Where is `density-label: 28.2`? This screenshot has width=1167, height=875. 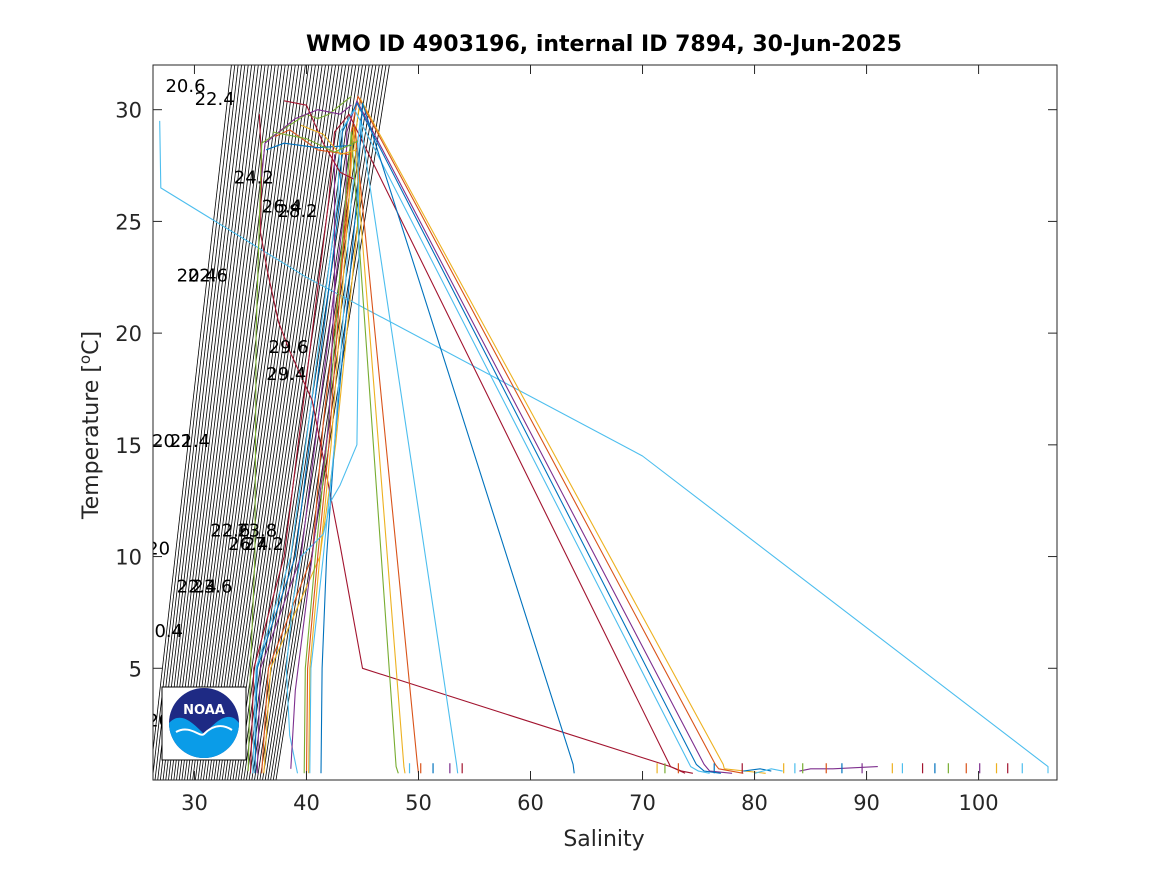 density-label: 28.2 is located at coordinates (297, 211).